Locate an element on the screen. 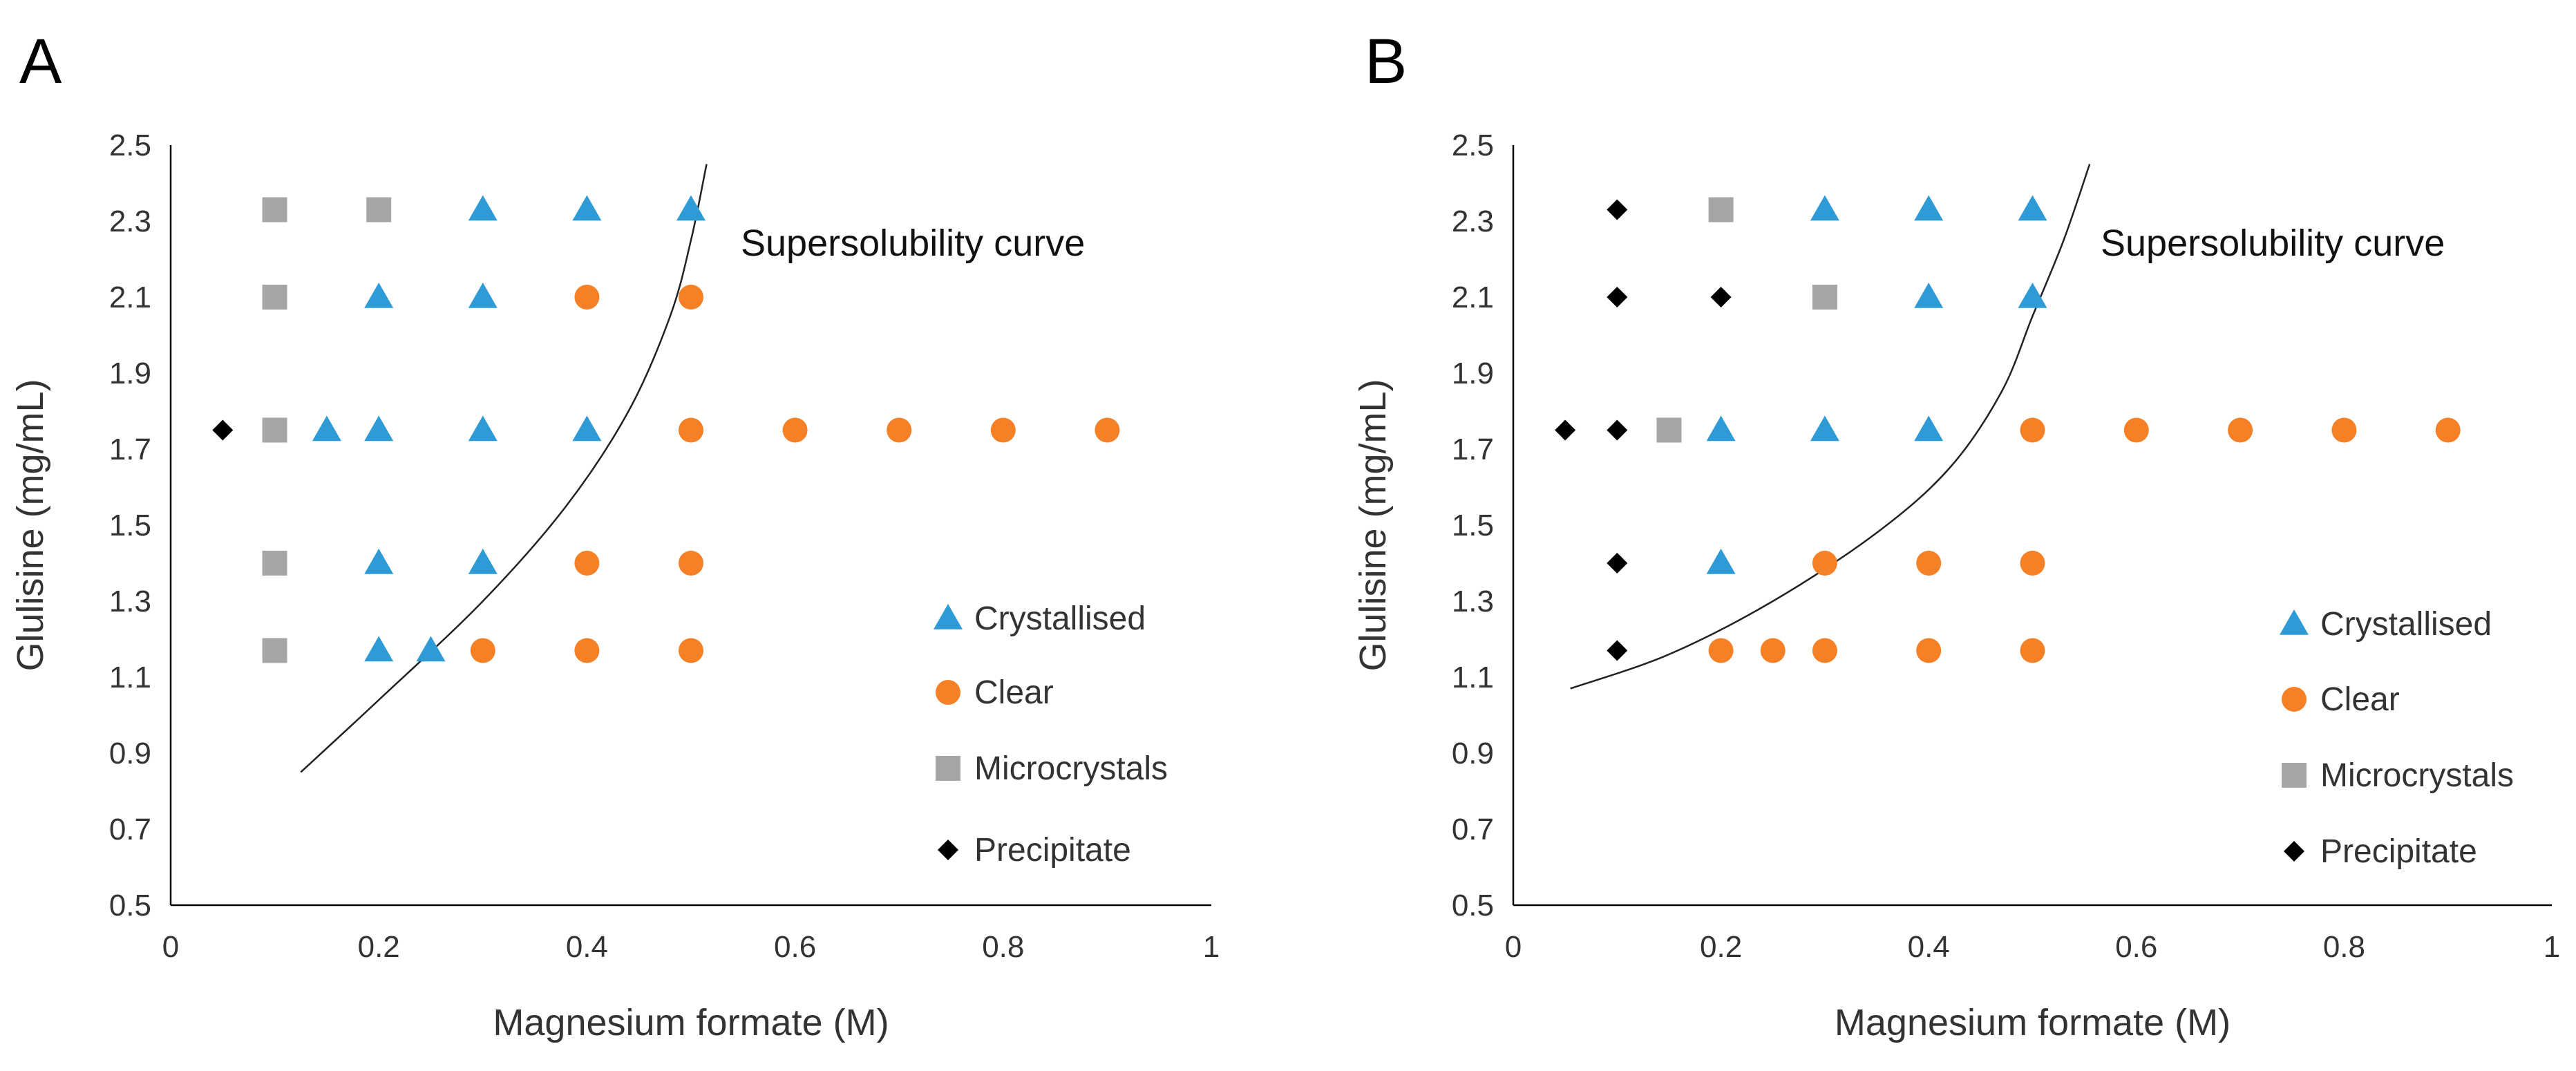 This screenshot has width=2576, height=1071. x-tick-label: 0.4 is located at coordinates (587, 947).